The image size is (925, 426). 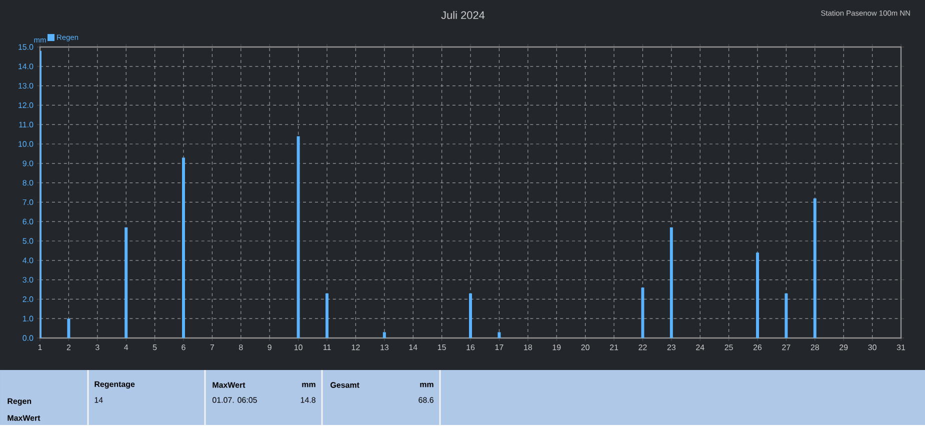 What do you see at coordinates (463, 15) in the screenshot?
I see `chart-title: Juli 2024` at bounding box center [463, 15].